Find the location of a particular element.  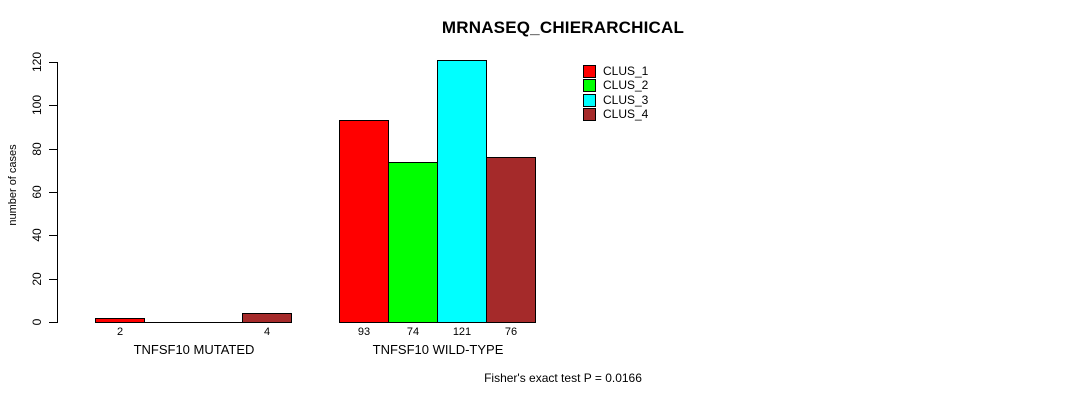

legend-label: CLUS_2 is located at coordinates (626, 85).